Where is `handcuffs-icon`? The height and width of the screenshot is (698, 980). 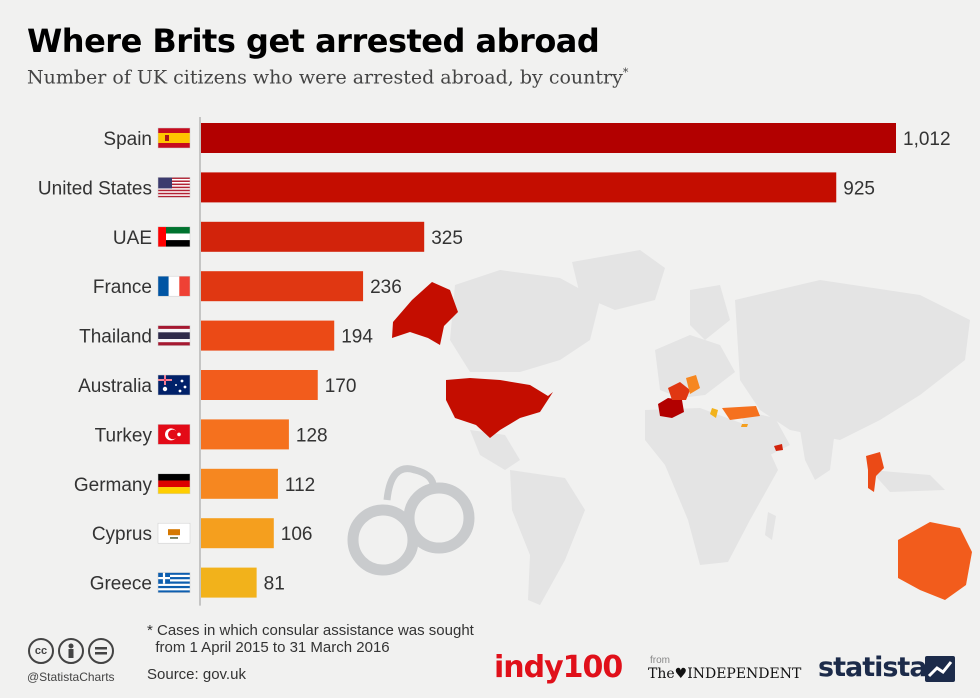
handcuffs-icon is located at coordinates (411, 520).